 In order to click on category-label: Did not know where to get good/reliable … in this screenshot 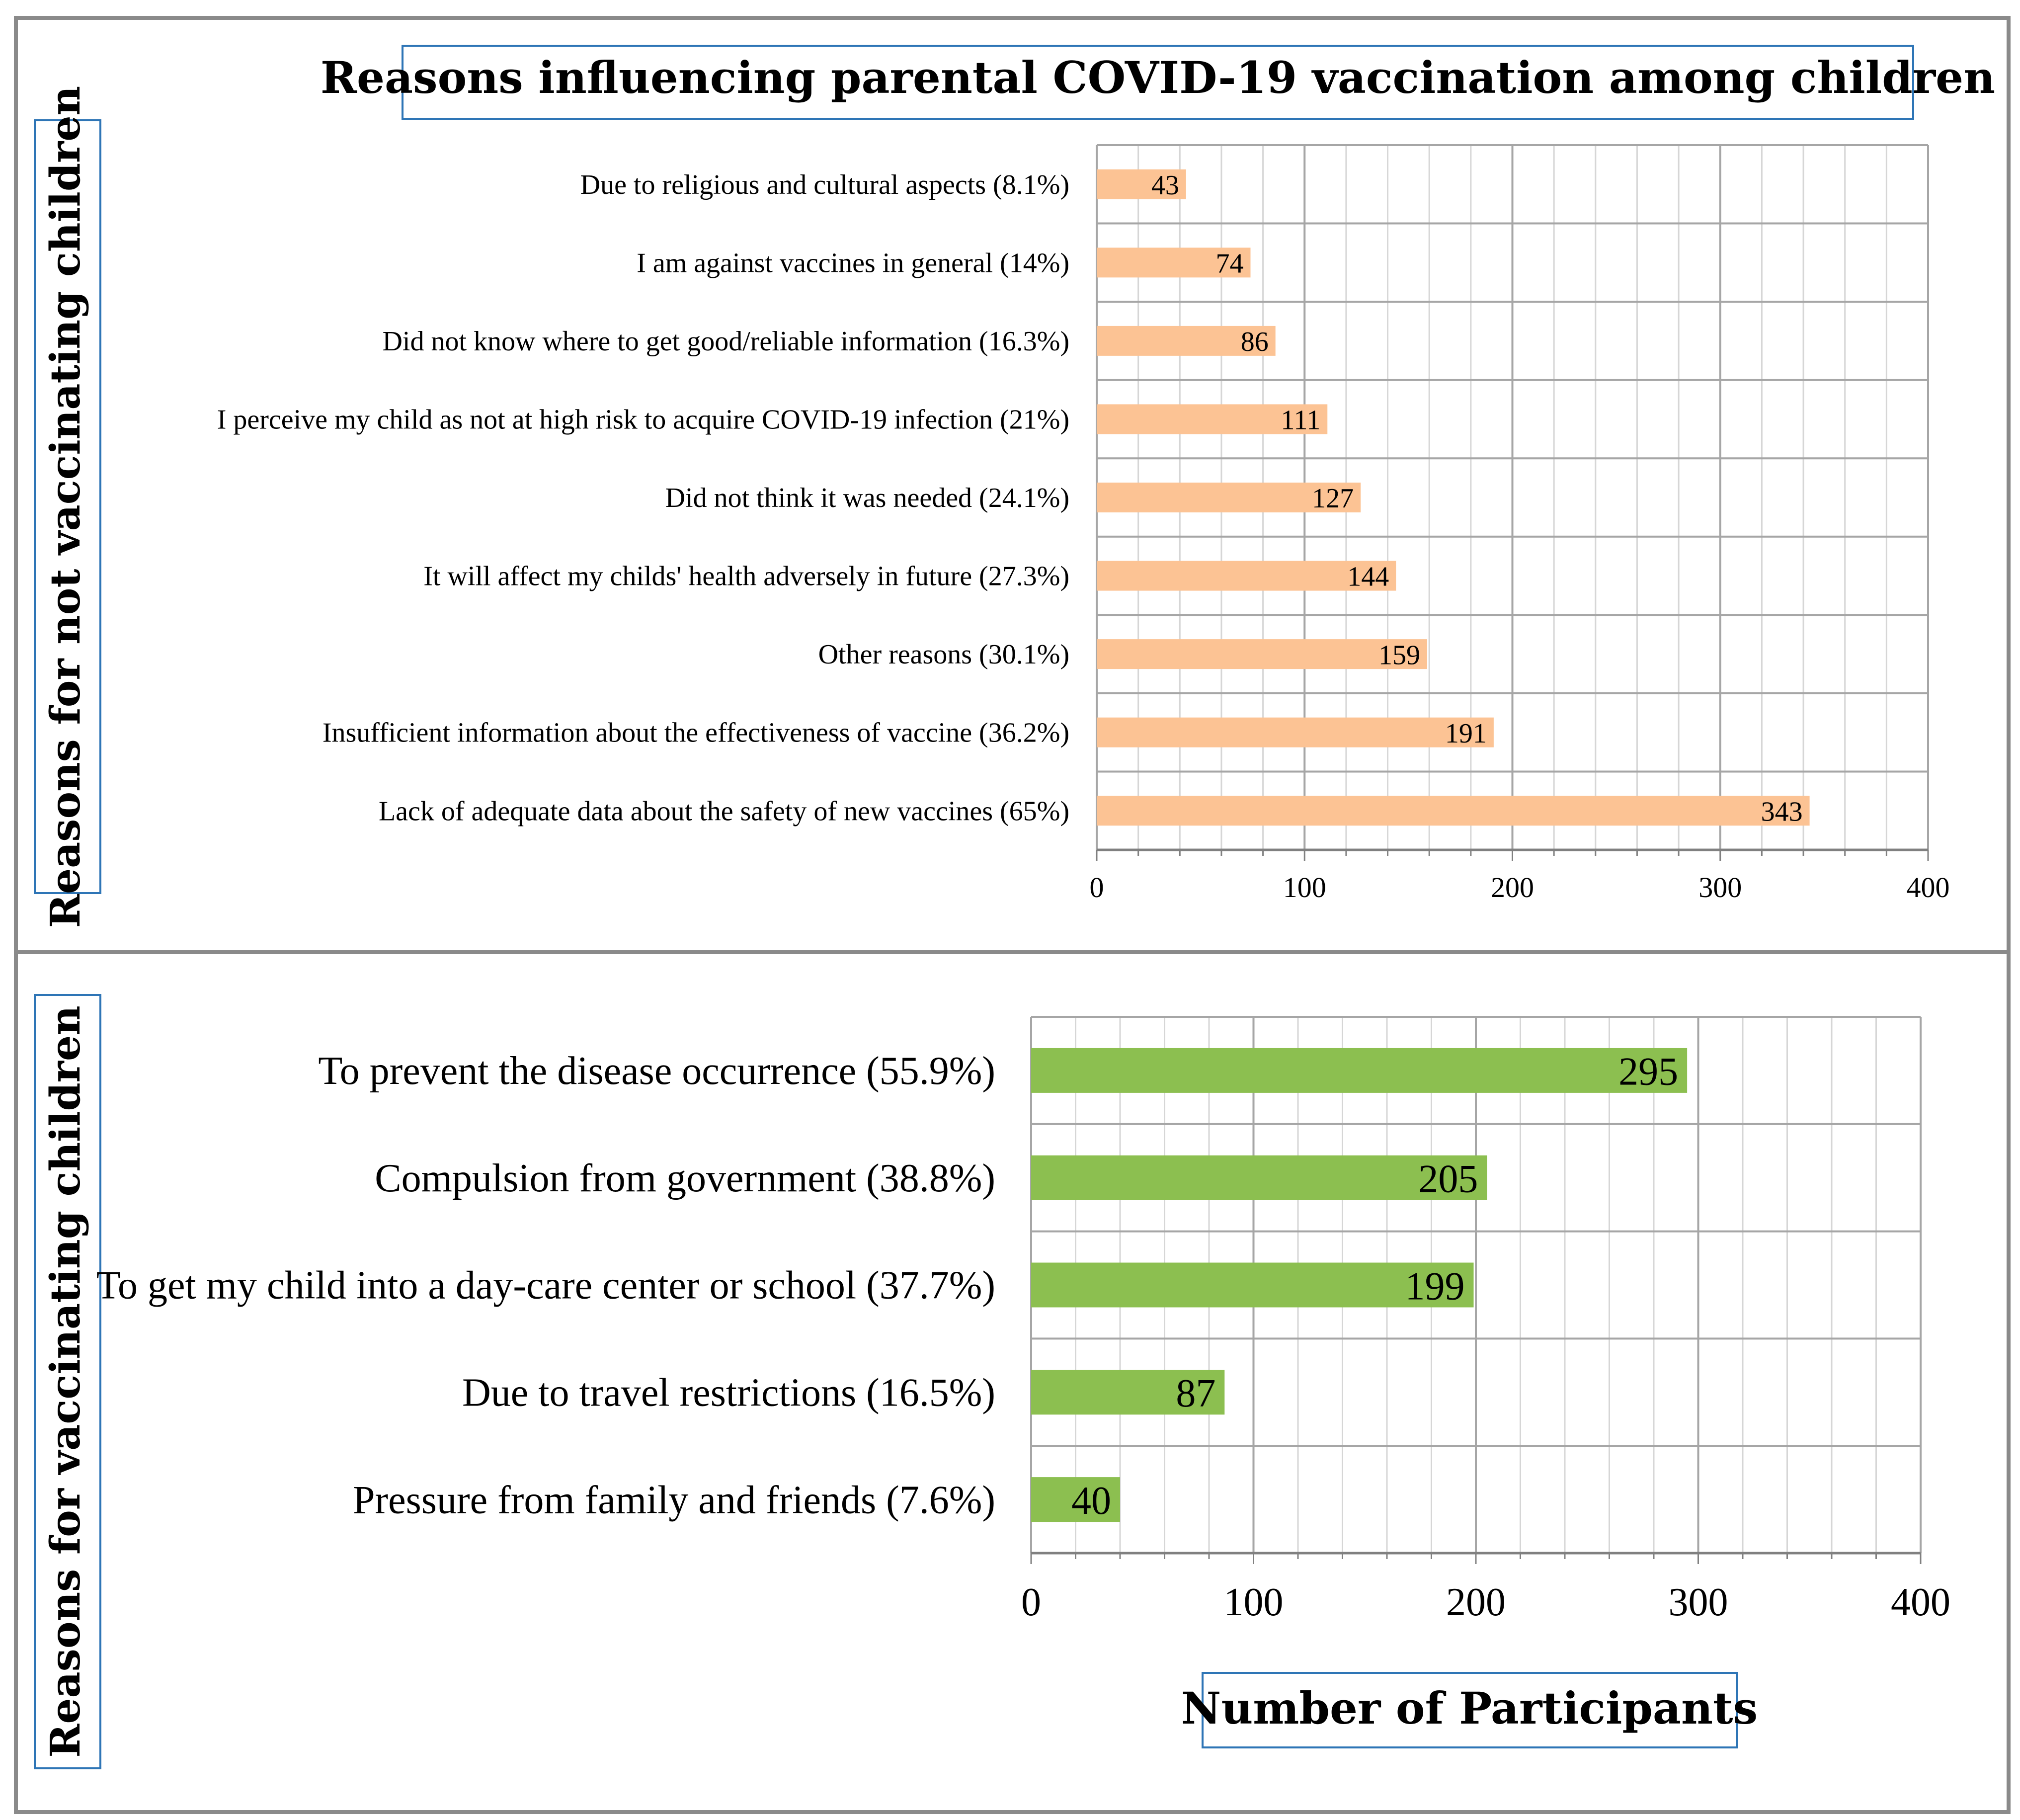, I will do `click(725, 341)`.